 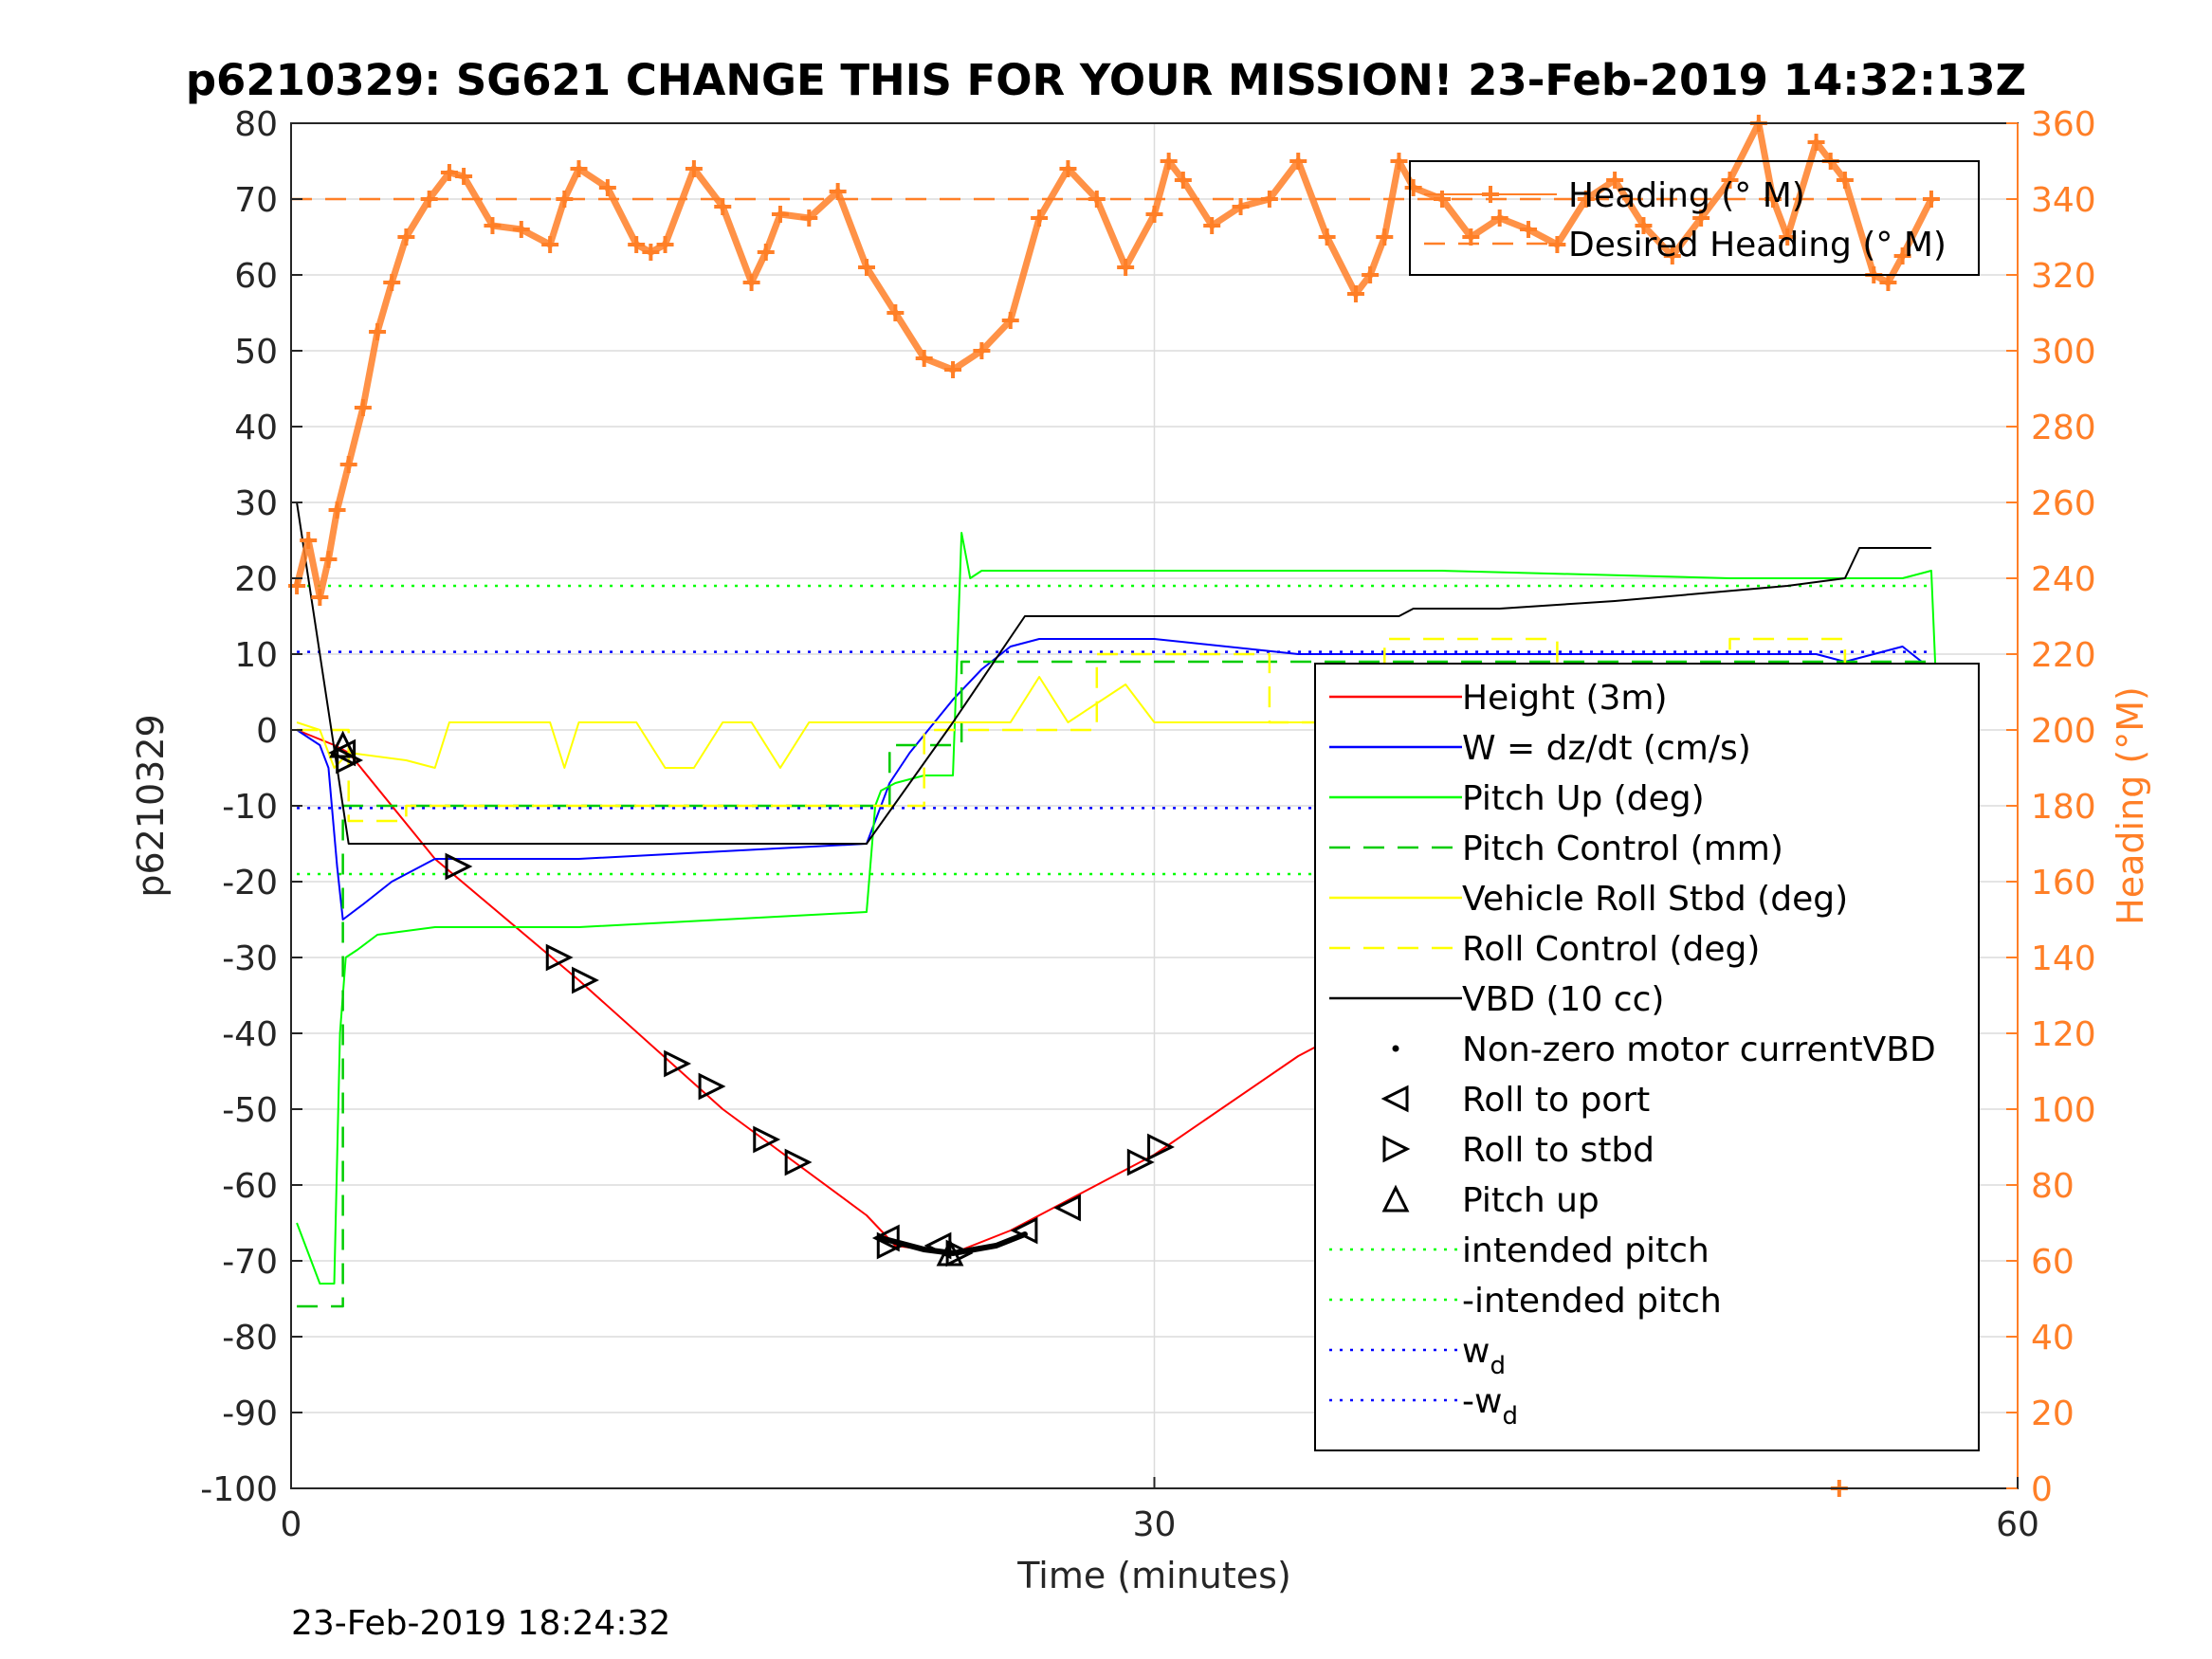 What do you see at coordinates (1694, 218) in the screenshot?
I see `heading-legend-box` at bounding box center [1694, 218].